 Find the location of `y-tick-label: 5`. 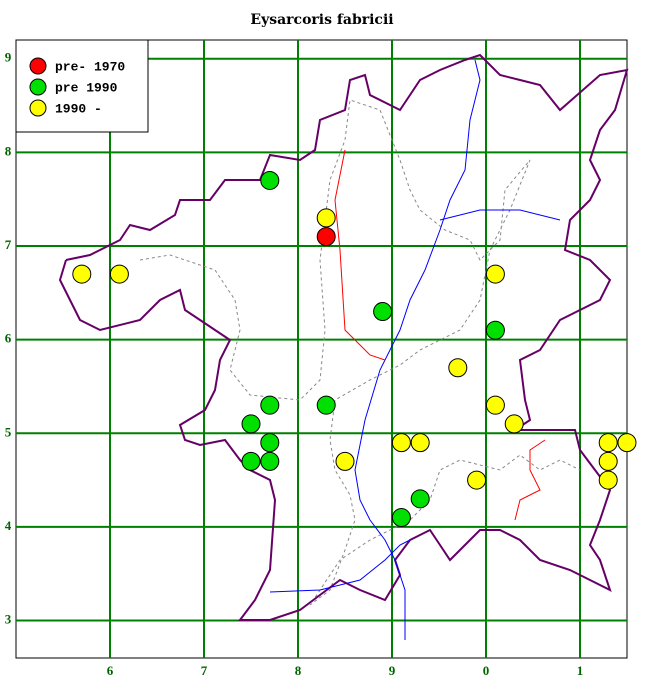

y-tick-label: 5 is located at coordinates (8, 431).